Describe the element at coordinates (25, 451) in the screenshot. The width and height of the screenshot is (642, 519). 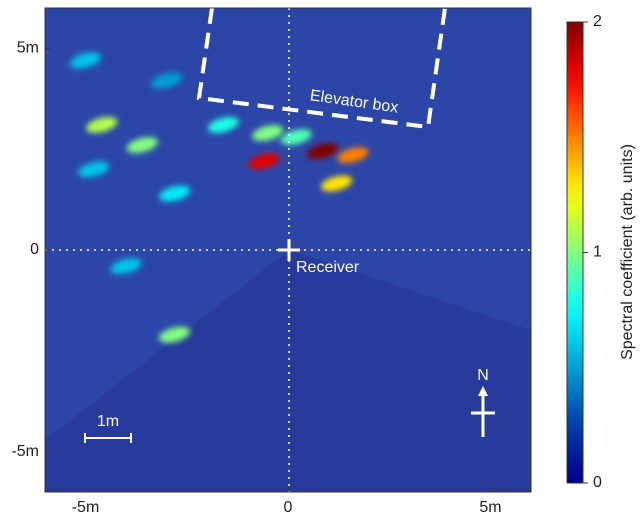
I see `y-tick-label: -5m` at that location.